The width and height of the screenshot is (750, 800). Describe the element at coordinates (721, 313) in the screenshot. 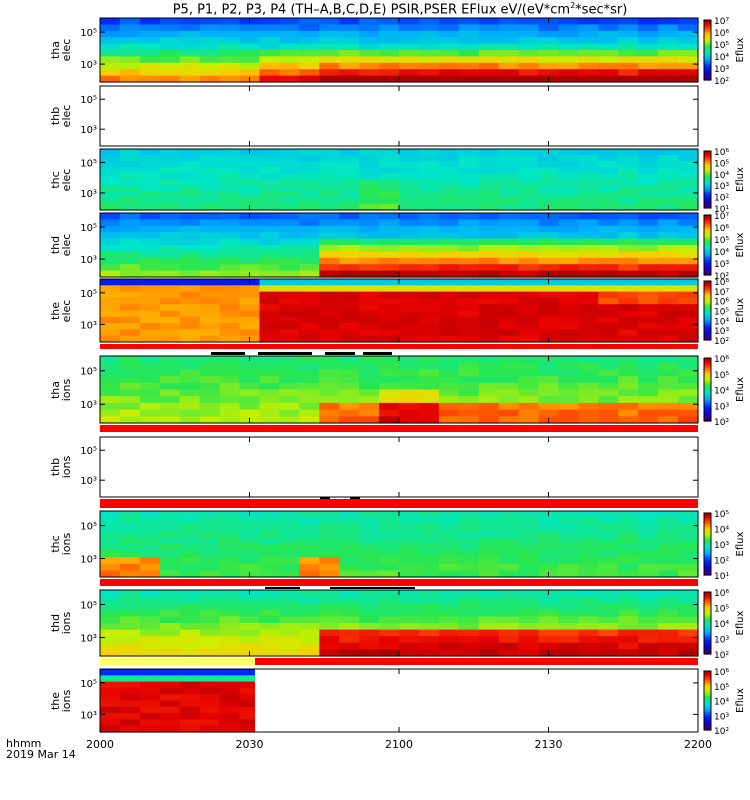

I see `colorbar-tick-label: 10⁵` at that location.